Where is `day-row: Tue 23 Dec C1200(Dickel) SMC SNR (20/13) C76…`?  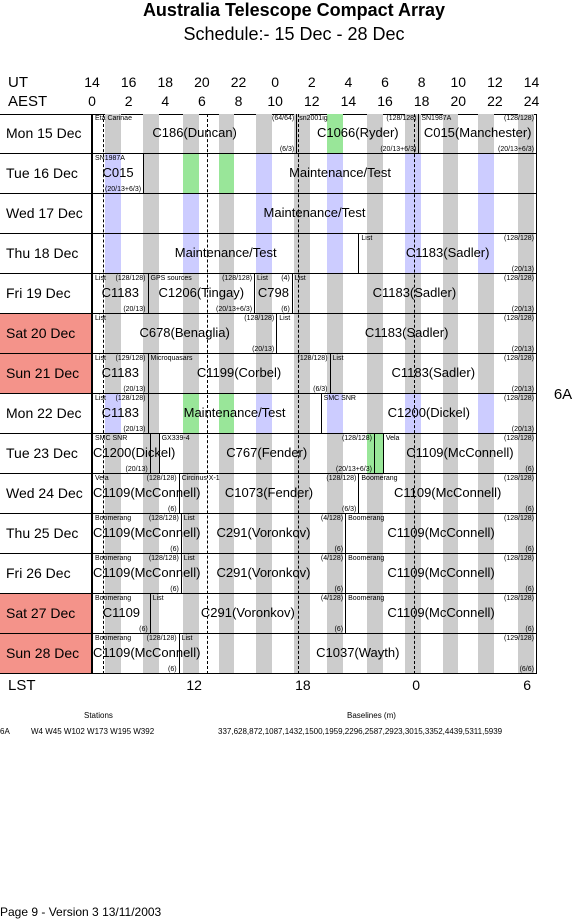
day-row: Tue 23 Dec C1200(Dickel) SMC SNR (20/13) C76… is located at coordinates (268, 454).